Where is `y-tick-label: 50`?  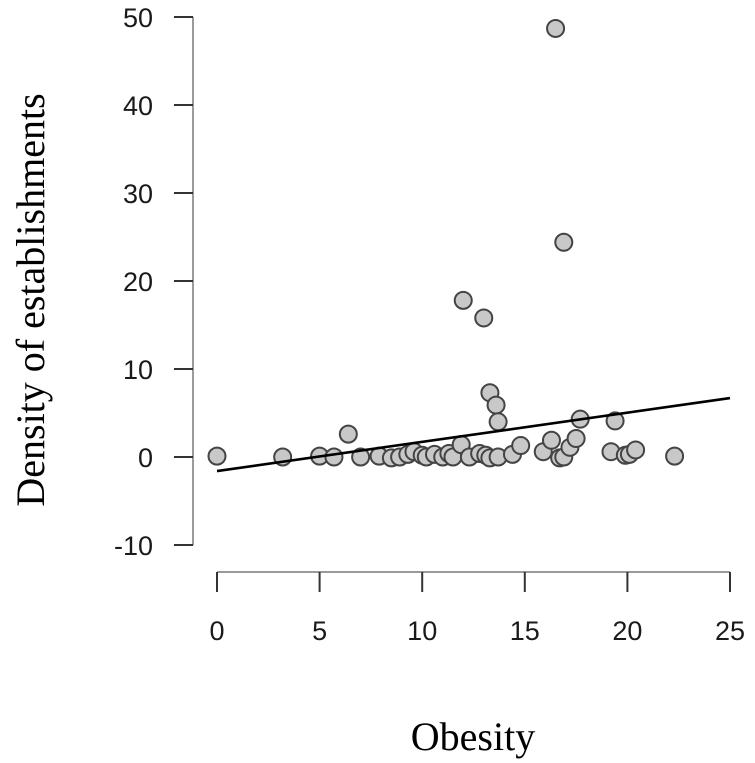
y-tick-label: 50 is located at coordinates (138, 18).